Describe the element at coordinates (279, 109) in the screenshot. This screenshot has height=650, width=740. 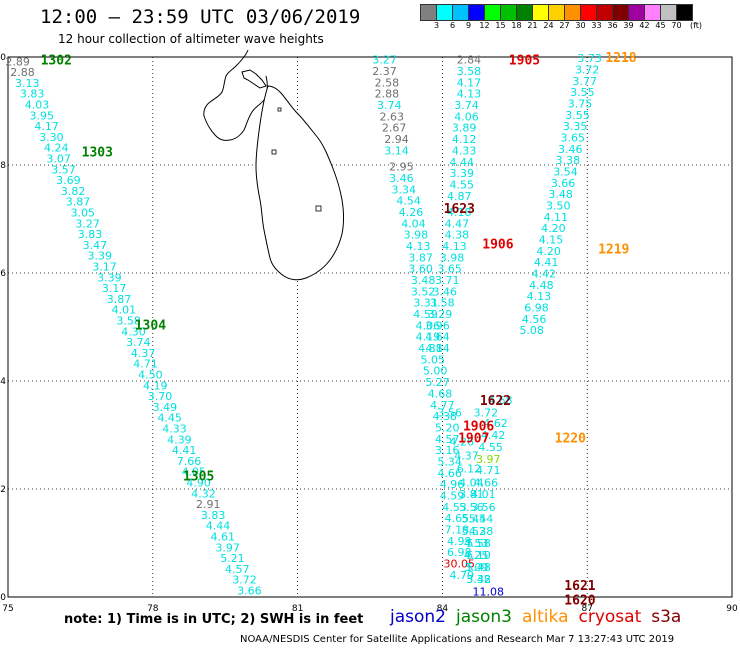
I see `islet` at that location.